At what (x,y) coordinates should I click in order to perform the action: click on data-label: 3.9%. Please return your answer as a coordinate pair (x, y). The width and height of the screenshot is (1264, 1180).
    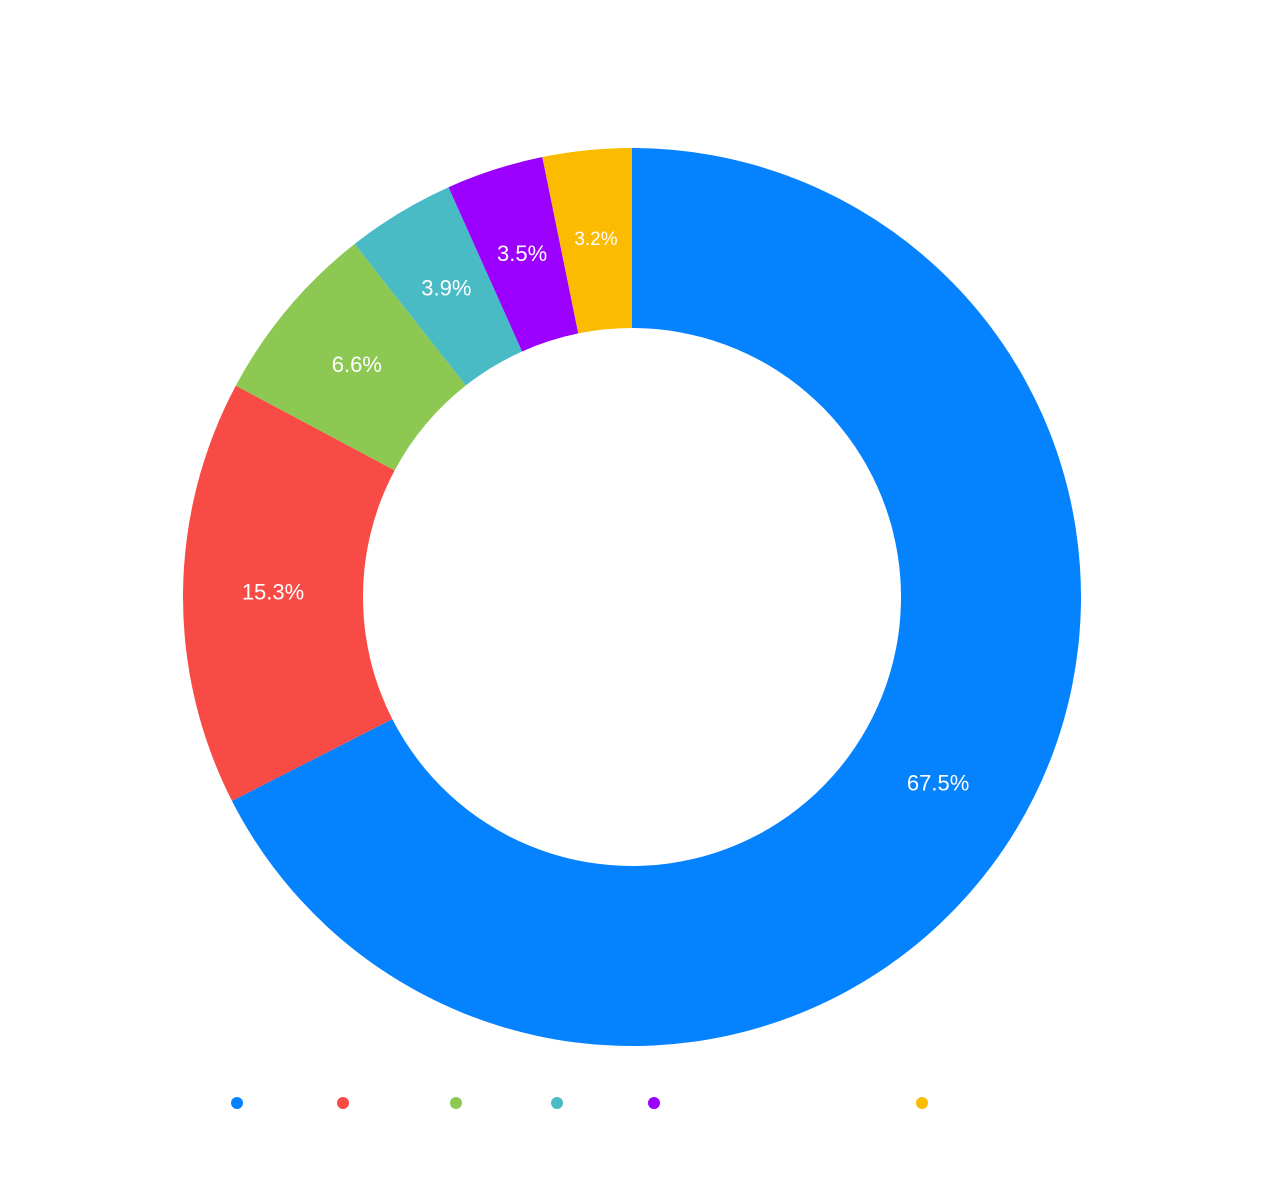
    Looking at the image, I should click on (446, 288).